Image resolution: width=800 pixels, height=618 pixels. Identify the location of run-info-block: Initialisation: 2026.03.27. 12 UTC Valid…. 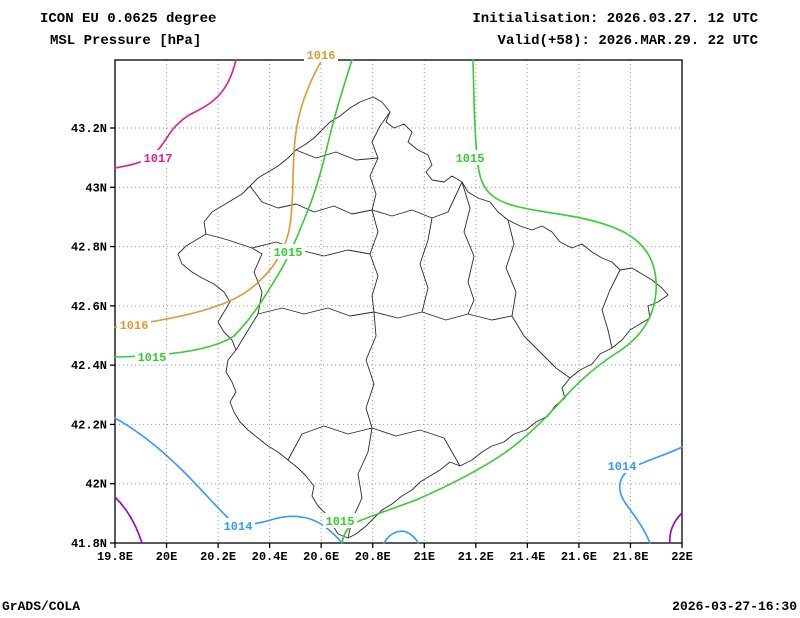
(615, 30).